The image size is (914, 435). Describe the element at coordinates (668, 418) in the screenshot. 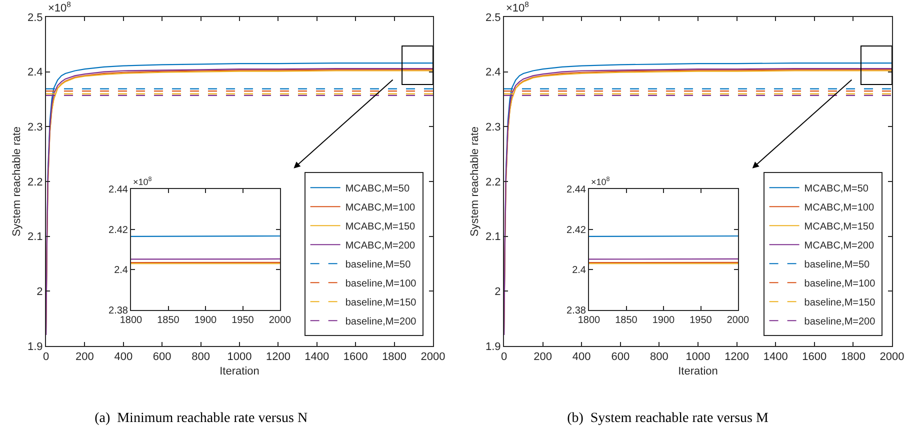

I see `text: (b) System reachable rate versus M` at that location.